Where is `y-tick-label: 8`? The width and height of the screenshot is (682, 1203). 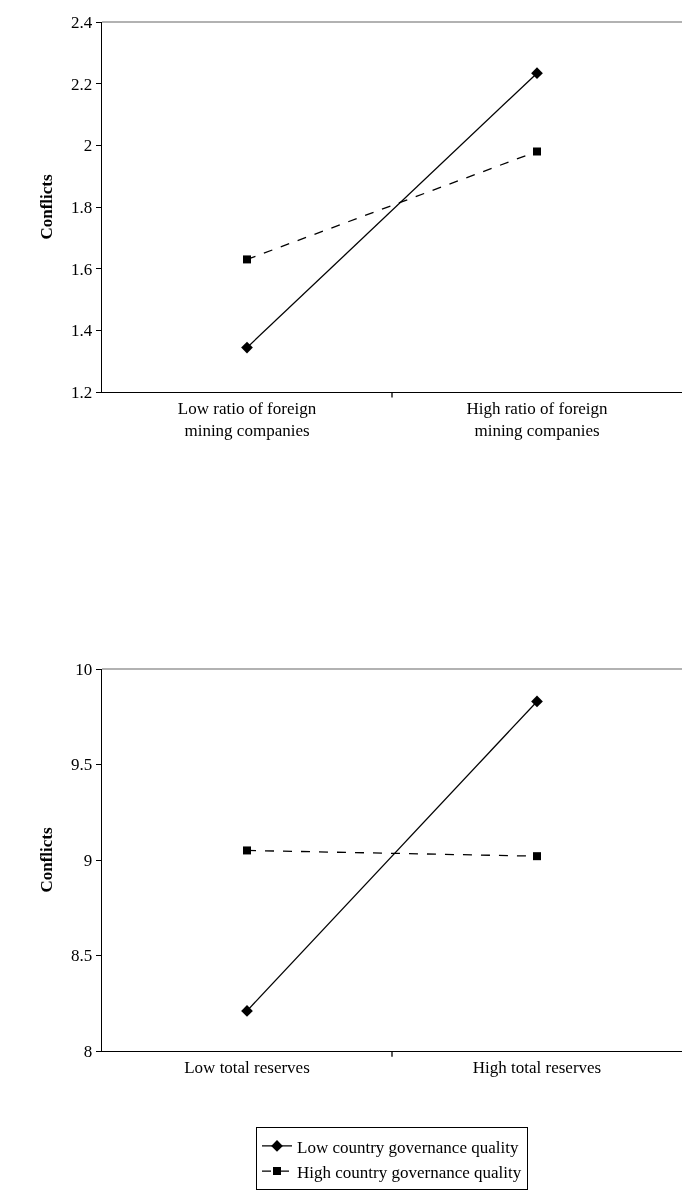 y-tick-label: 8 is located at coordinates (88, 1051).